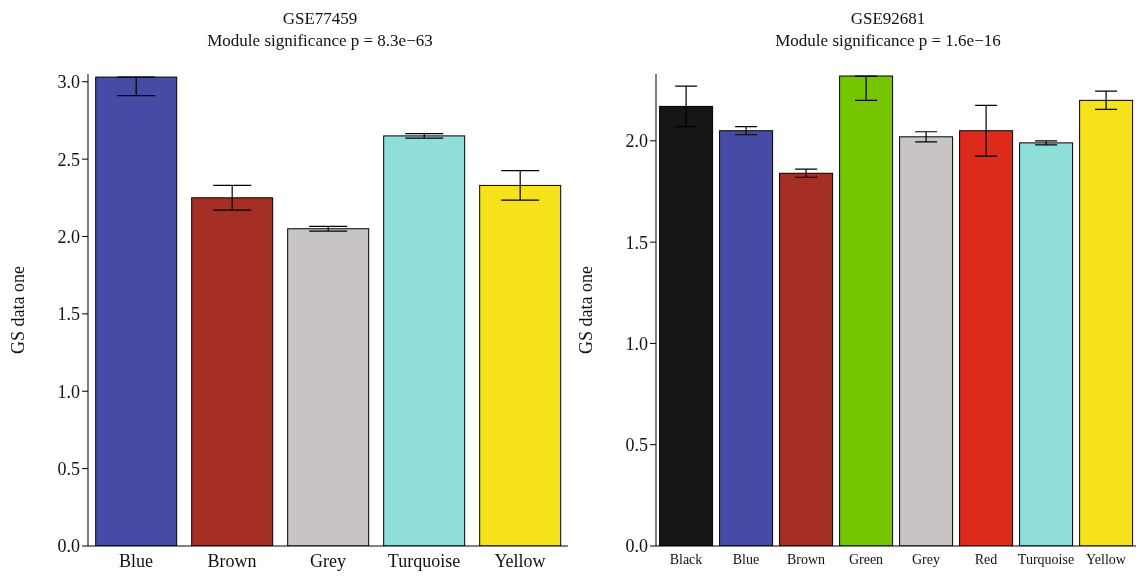 This screenshot has height=579, width=1148. Describe the element at coordinates (686, 559) in the screenshot. I see `x-tick-label: Black` at that location.